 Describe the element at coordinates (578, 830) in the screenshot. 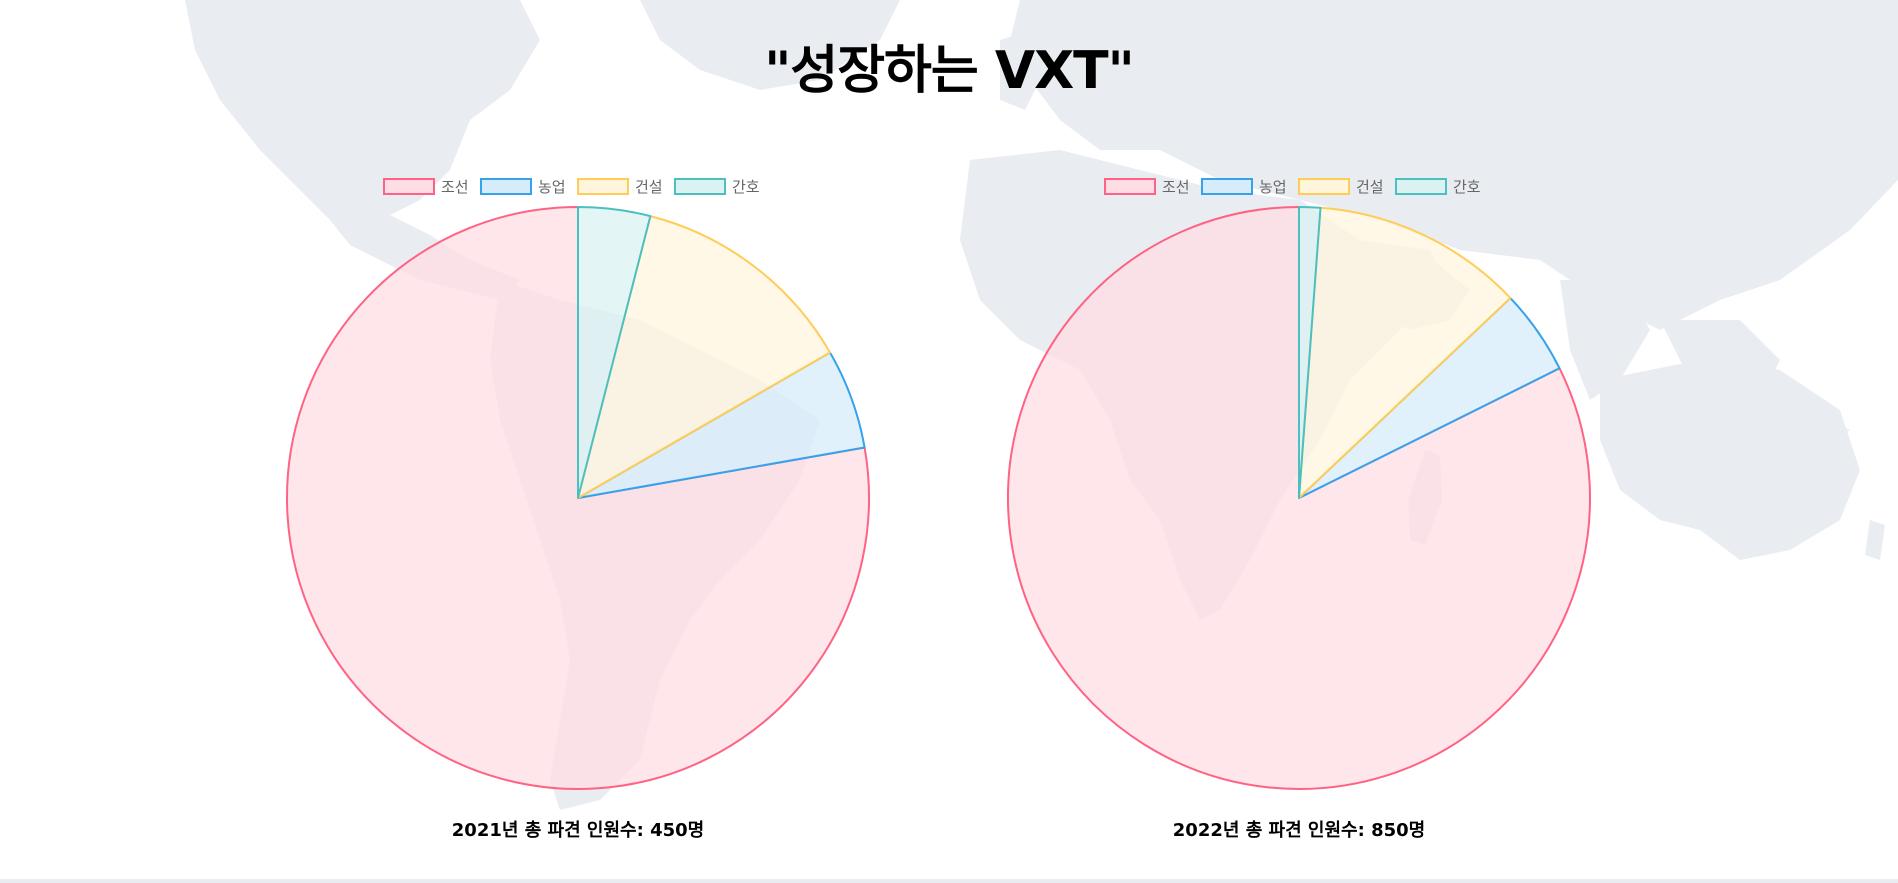

I see `pie-chart-2021-caption: 2021년 총 파견 인원수: 450명` at that location.